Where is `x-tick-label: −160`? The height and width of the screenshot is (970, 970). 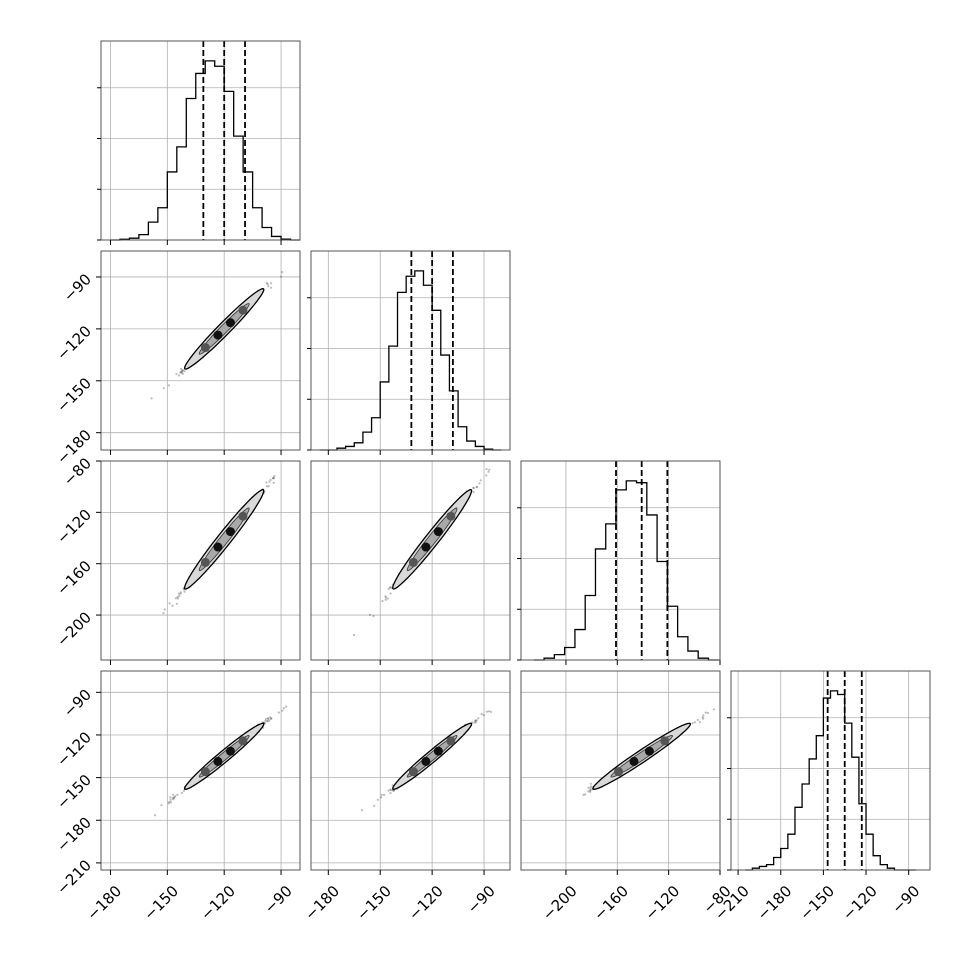
x-tick-label: −160 is located at coordinates (611, 903).